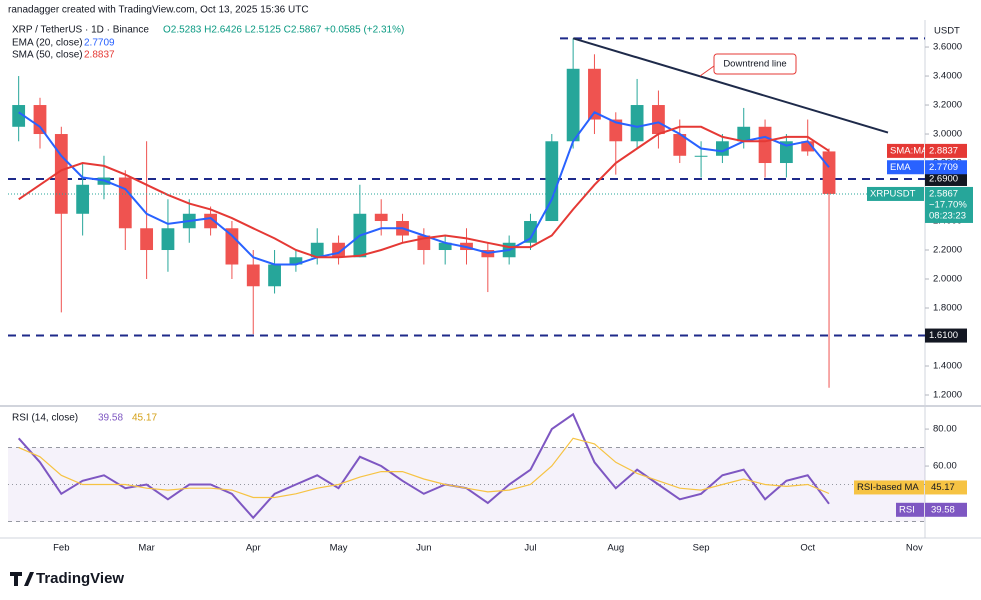 The image size is (981, 600). Describe the element at coordinates (22, 579) in the screenshot. I see `logo-mark` at that location.